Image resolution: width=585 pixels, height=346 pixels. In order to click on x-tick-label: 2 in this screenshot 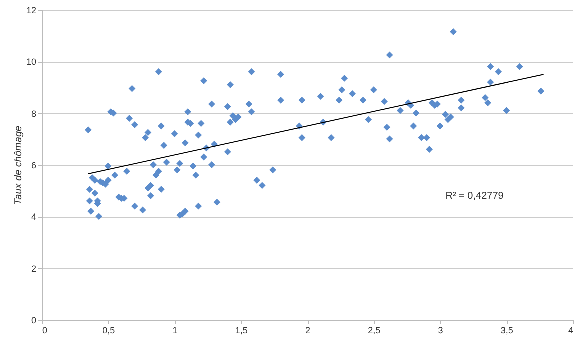, I will do `click(308, 331)`.